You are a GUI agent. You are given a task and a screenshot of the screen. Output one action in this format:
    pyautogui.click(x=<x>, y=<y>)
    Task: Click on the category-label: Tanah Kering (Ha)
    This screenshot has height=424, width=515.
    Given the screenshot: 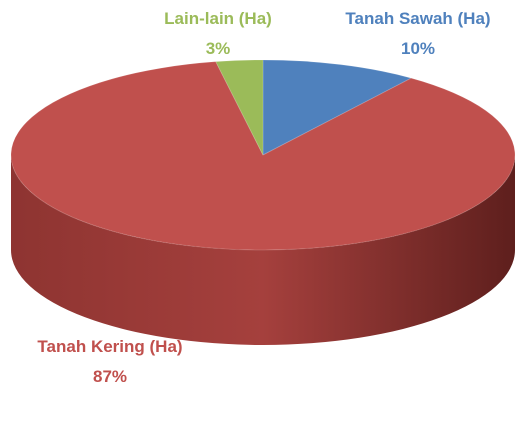 What is the action you would take?
    pyautogui.click(x=110, y=346)
    